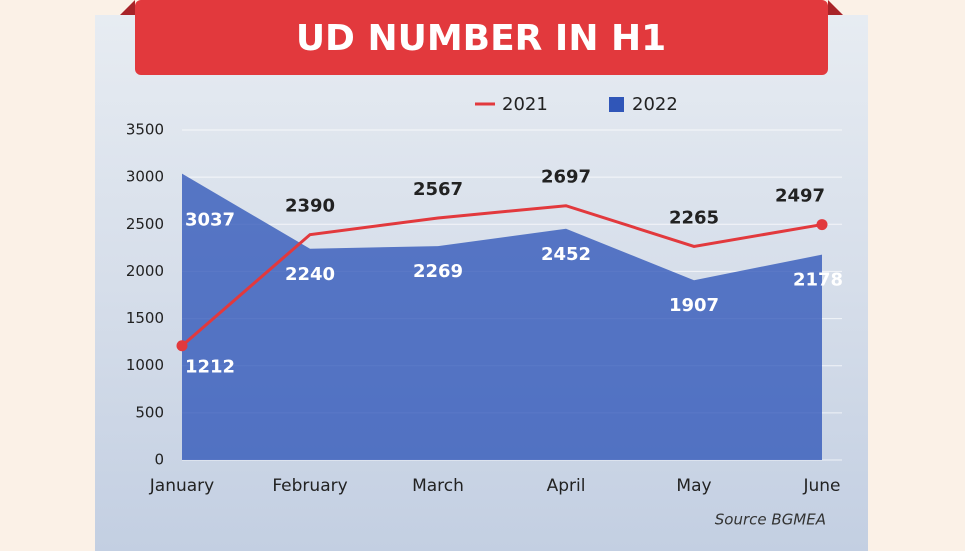  What do you see at coordinates (145, 177) in the screenshot?
I see `y-tick-label: 3000` at bounding box center [145, 177].